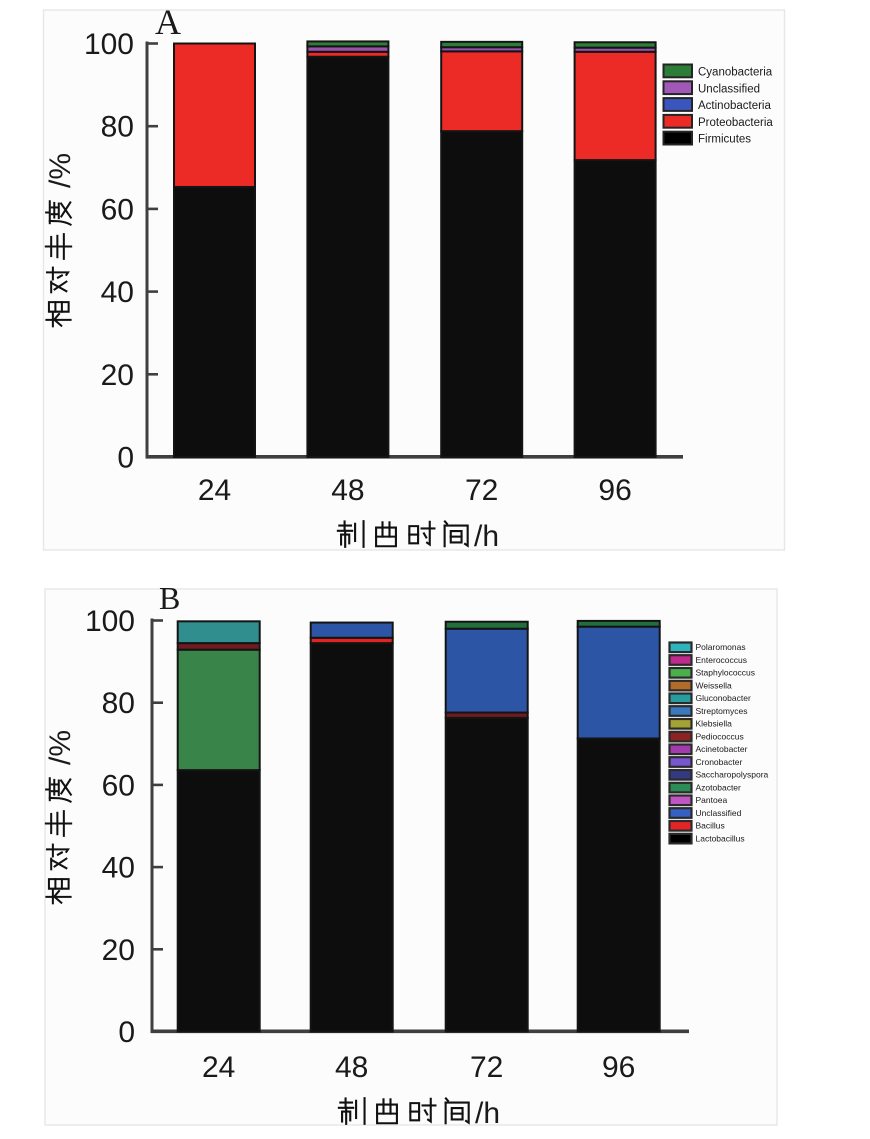 This screenshot has height=1139, width=870. Describe the element at coordinates (714, 685) in the screenshot. I see `svg-text: Weissella` at that location.